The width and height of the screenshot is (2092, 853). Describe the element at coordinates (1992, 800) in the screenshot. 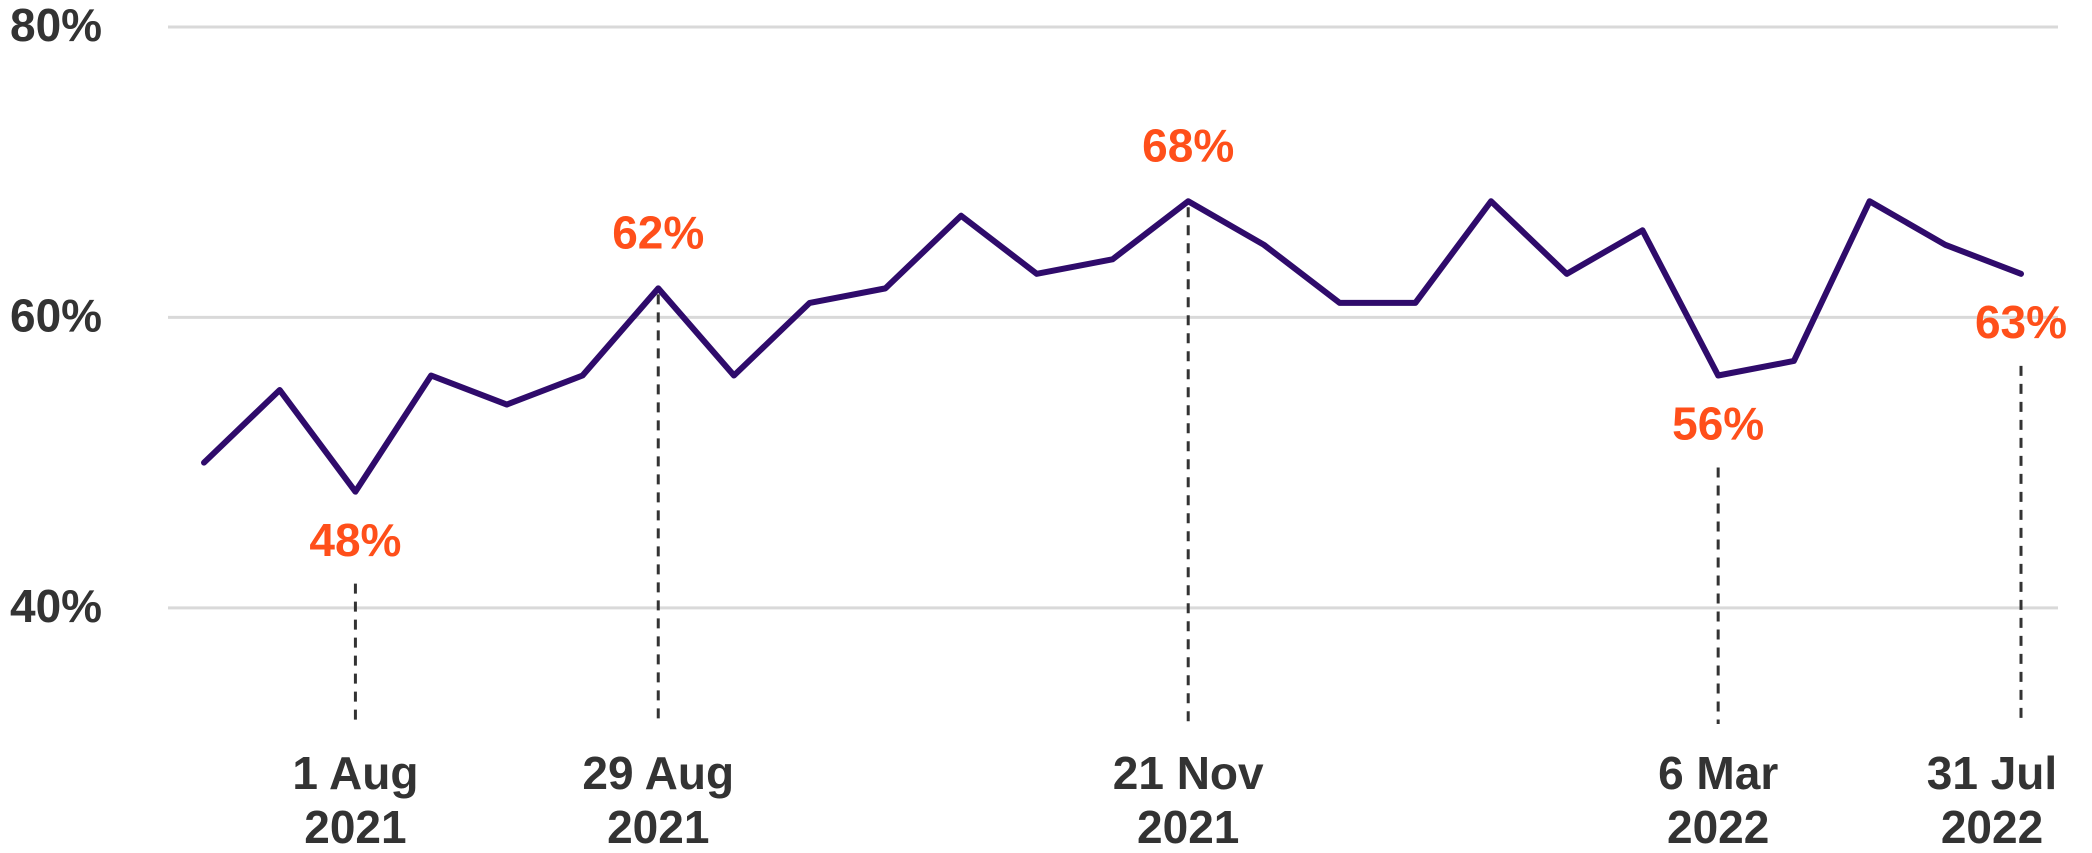

I see `x-tick-label: 31 Jul 2022` at that location.